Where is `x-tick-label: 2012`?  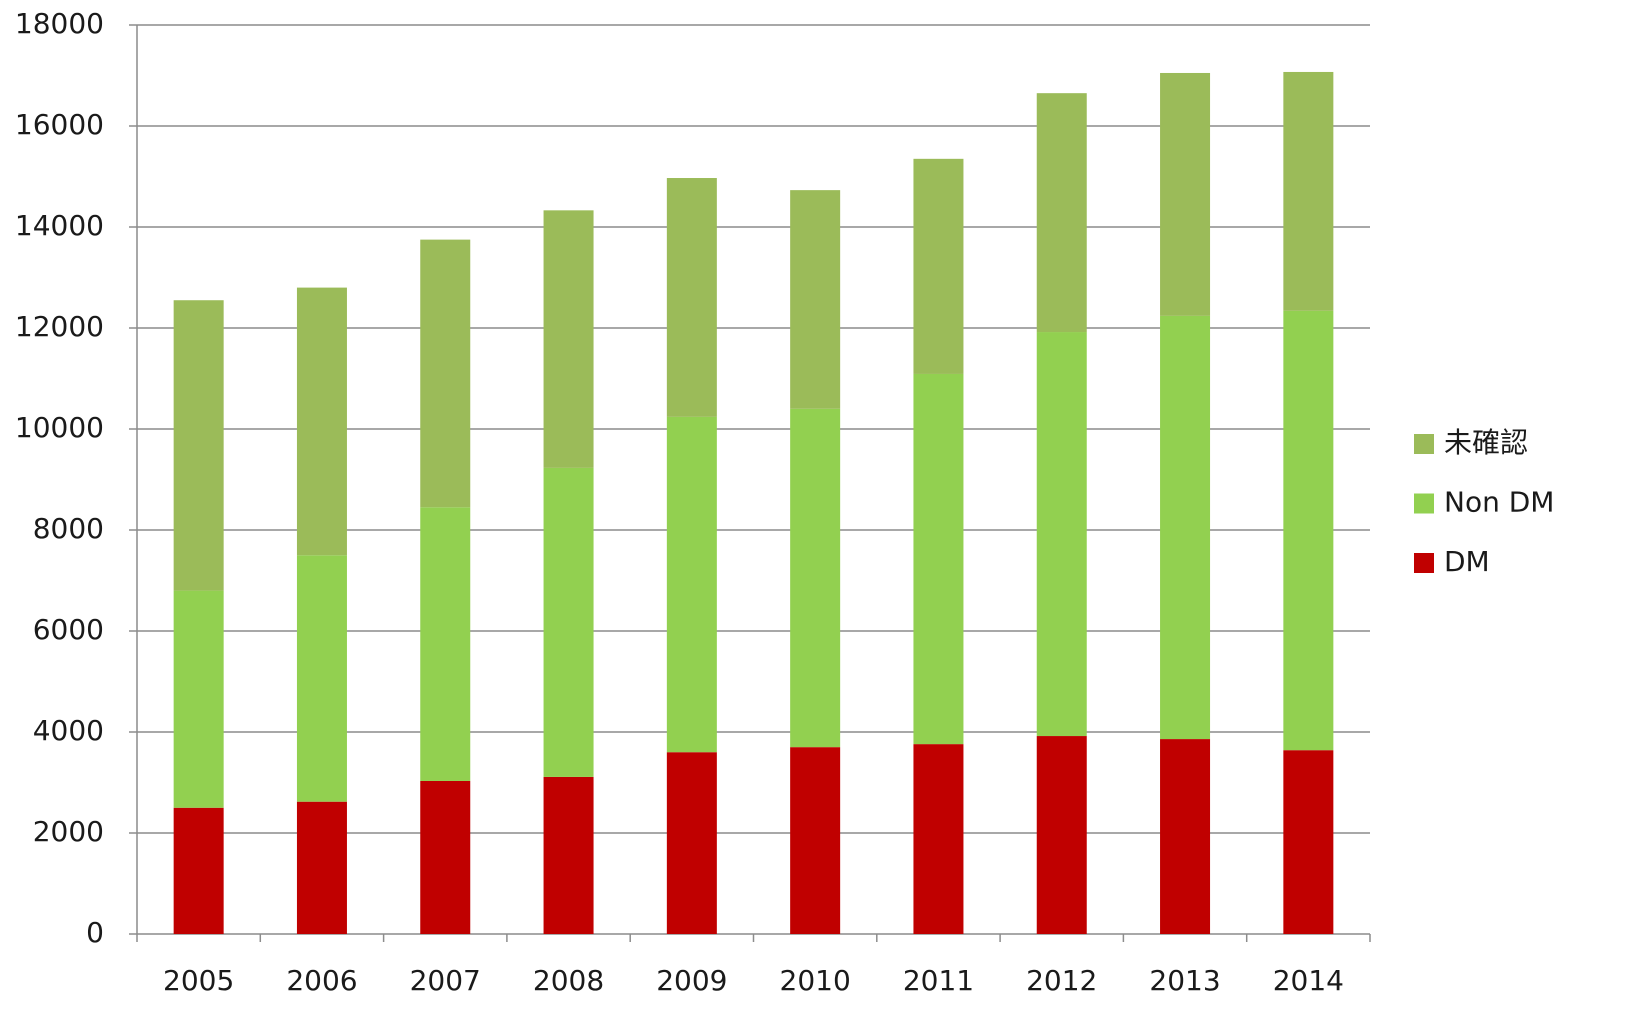
x-tick-label: 2012 is located at coordinates (1061, 980).